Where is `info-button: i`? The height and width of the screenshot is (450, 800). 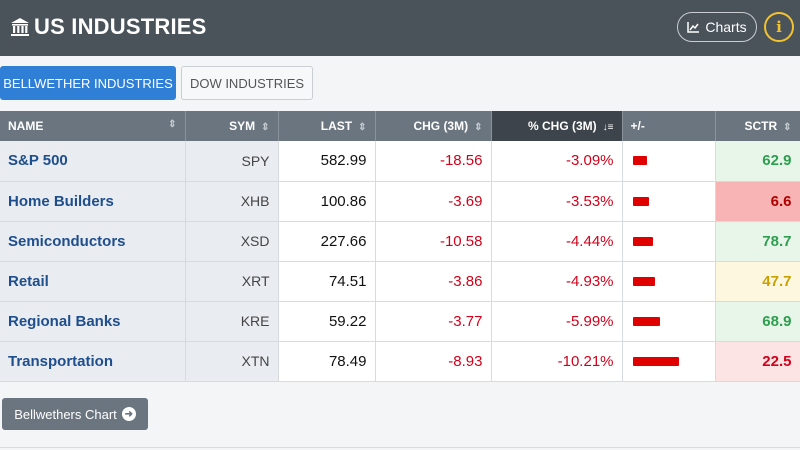
info-button: i is located at coordinates (779, 27).